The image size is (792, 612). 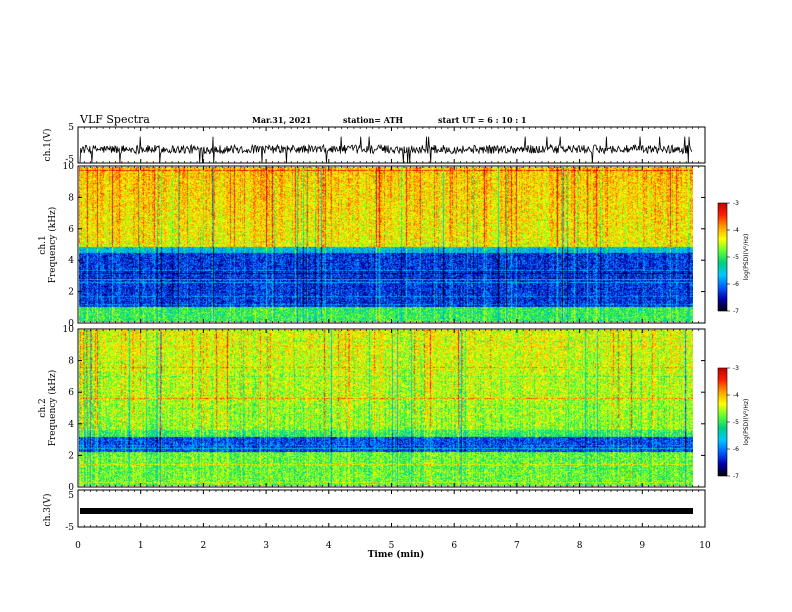 What do you see at coordinates (580, 546) in the screenshot?
I see `x-tick-label: 8` at bounding box center [580, 546].